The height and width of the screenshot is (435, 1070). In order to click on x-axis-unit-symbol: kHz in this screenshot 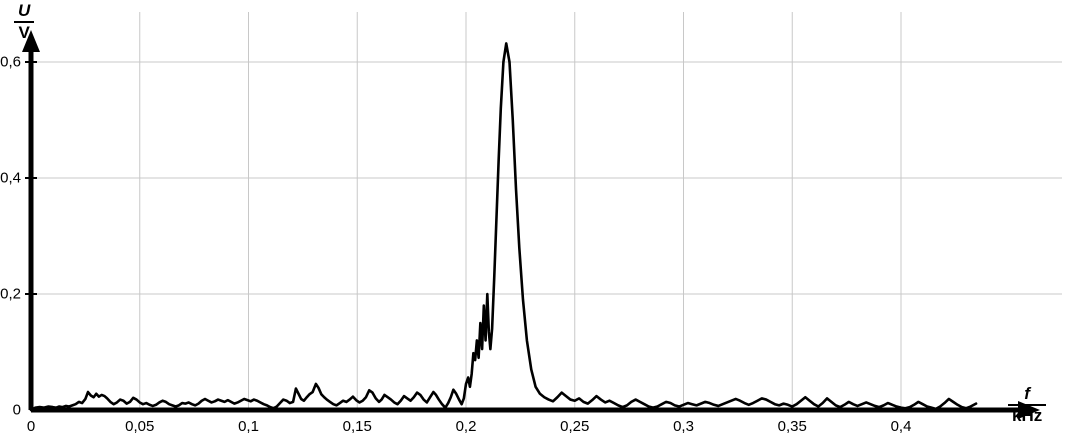, I will do `click(1027, 415)`.